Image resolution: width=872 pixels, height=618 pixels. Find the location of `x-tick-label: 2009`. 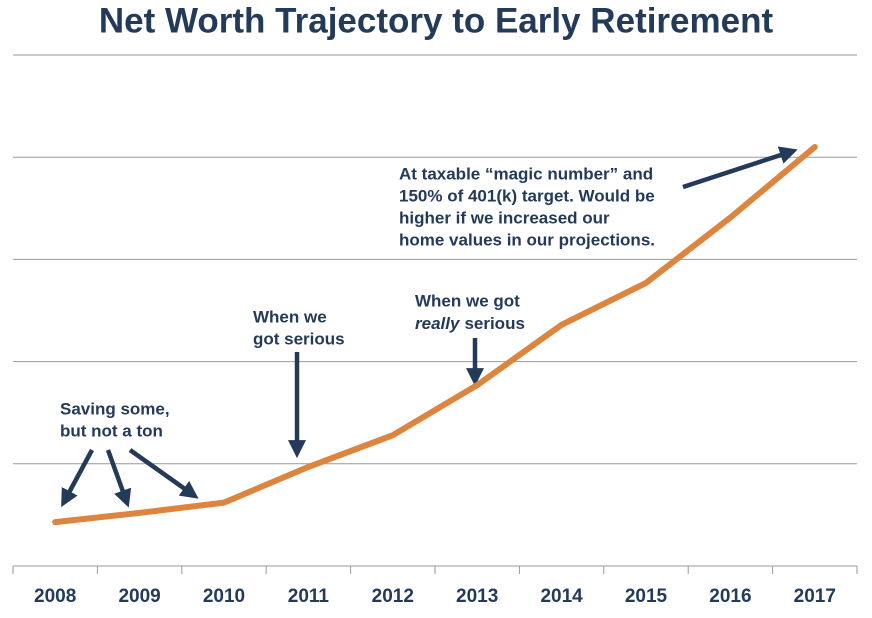

x-tick-label: 2009 is located at coordinates (139, 596).